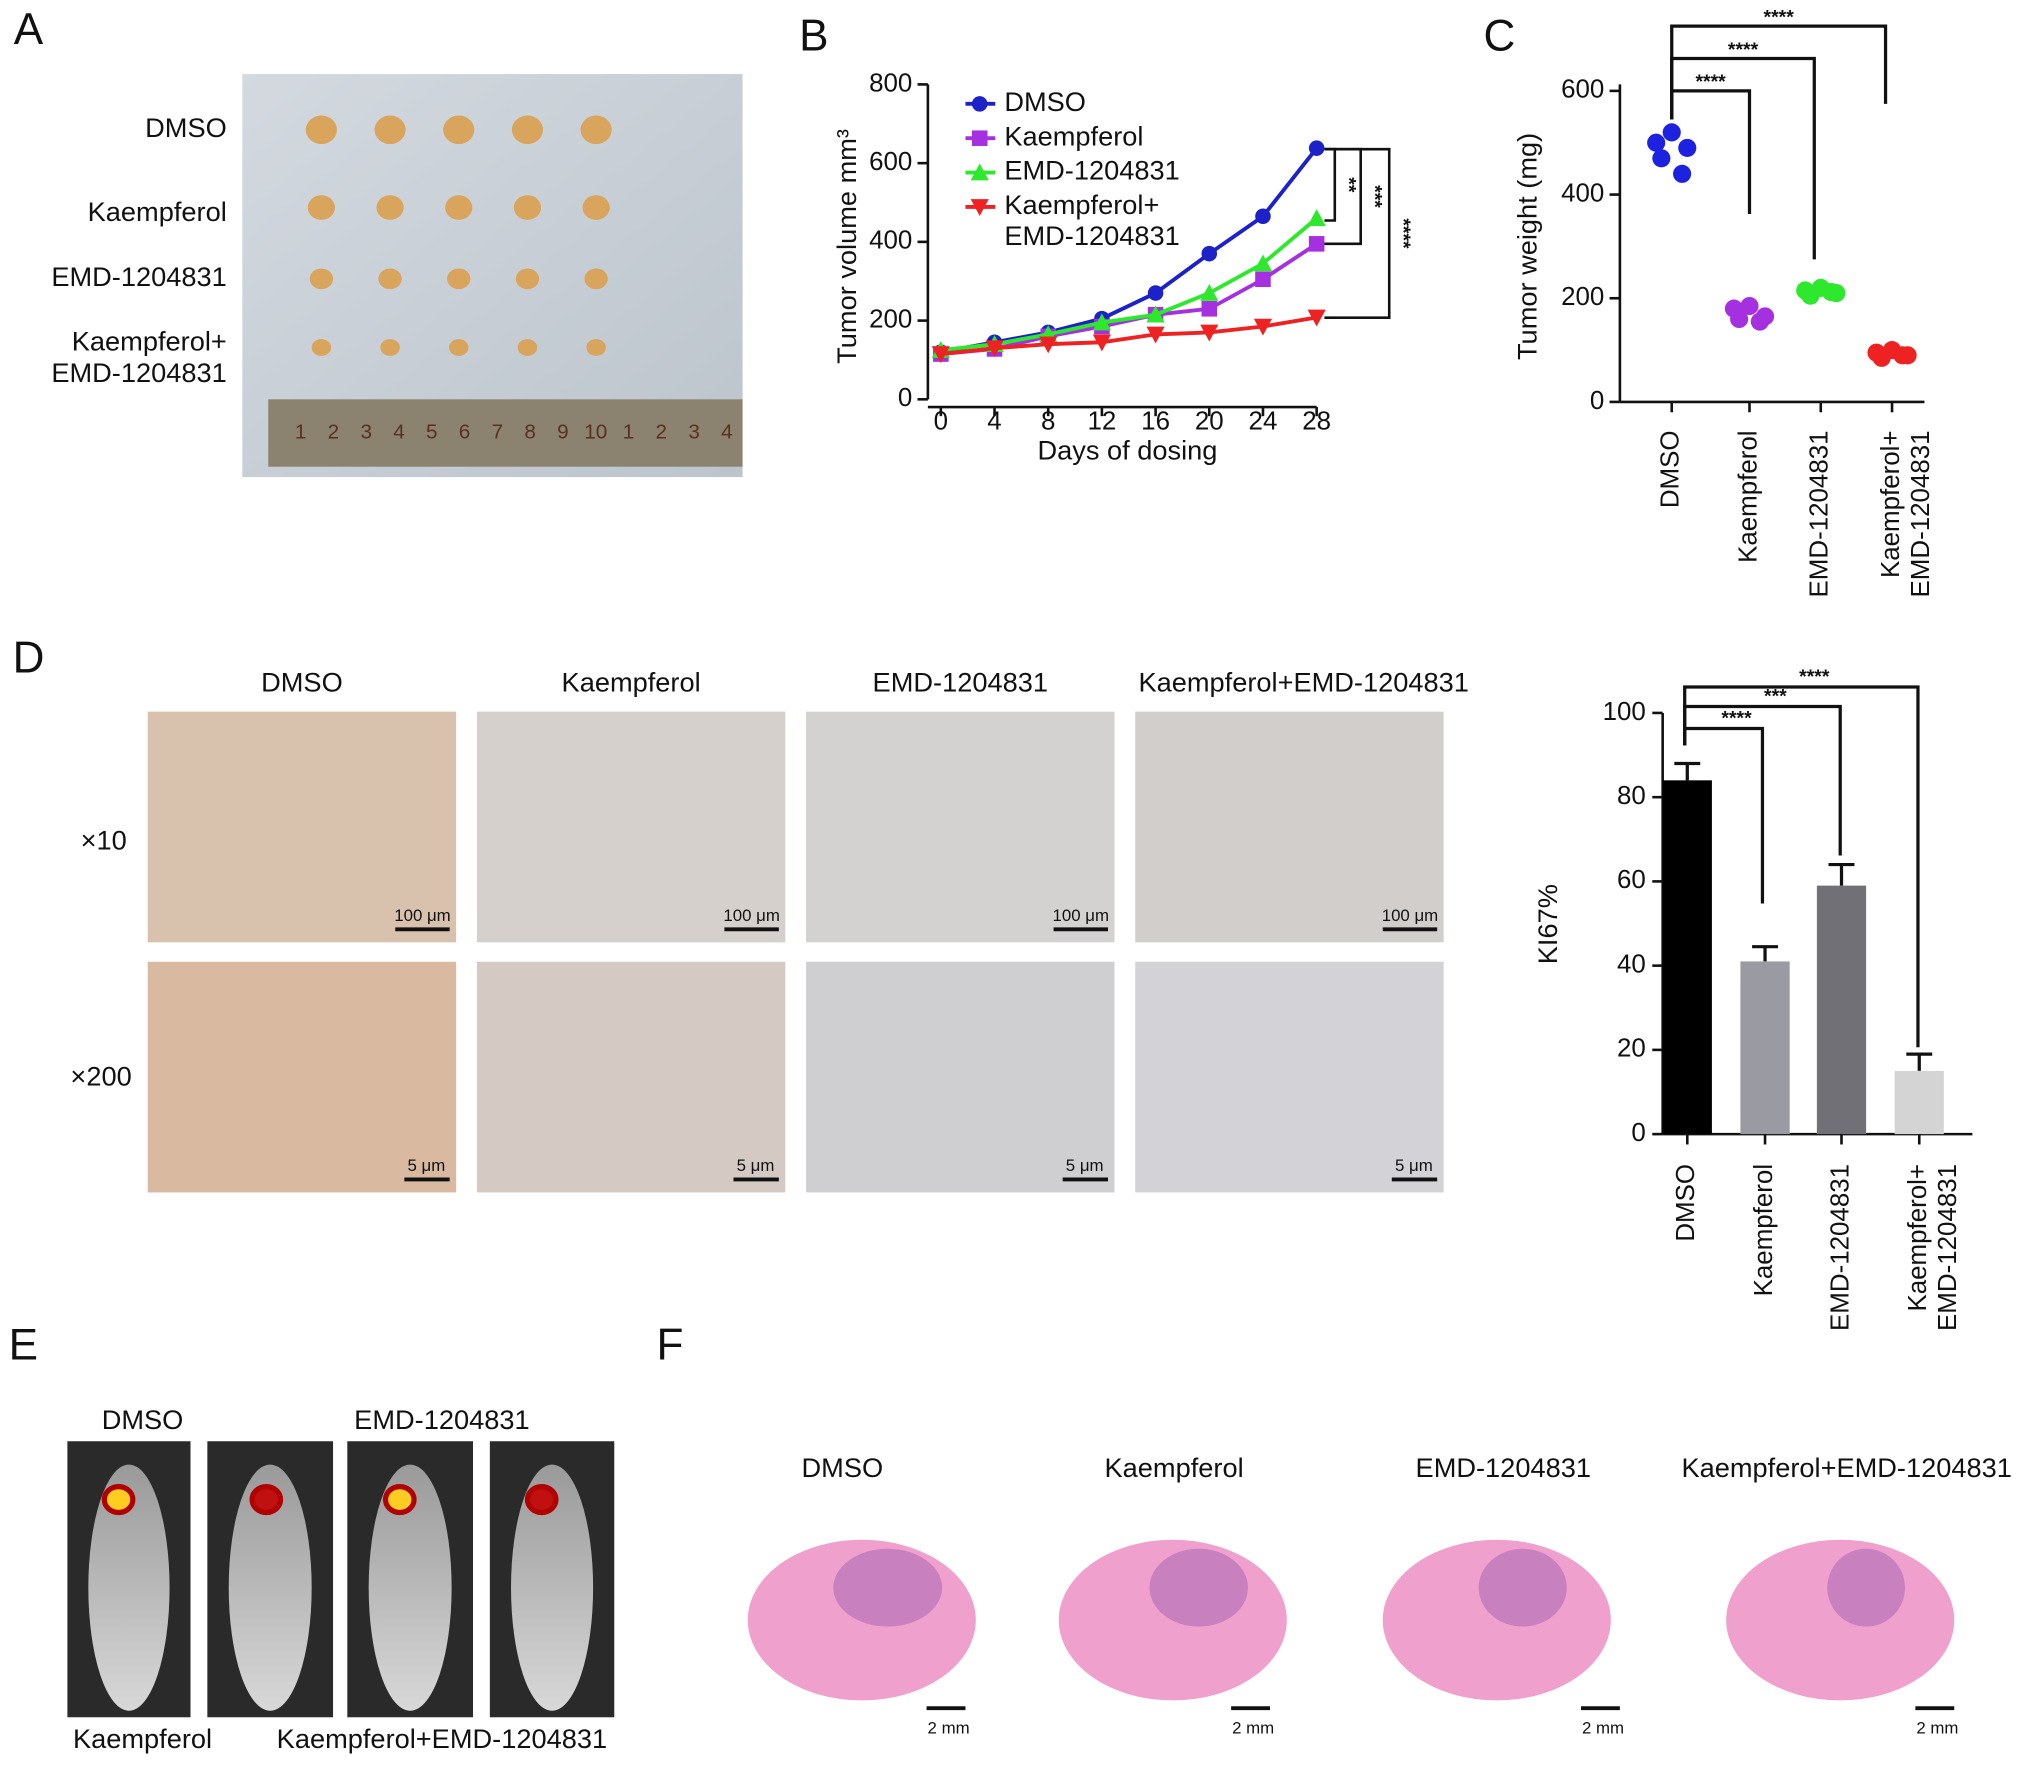  I want to click on tumors, so click(458, 235).